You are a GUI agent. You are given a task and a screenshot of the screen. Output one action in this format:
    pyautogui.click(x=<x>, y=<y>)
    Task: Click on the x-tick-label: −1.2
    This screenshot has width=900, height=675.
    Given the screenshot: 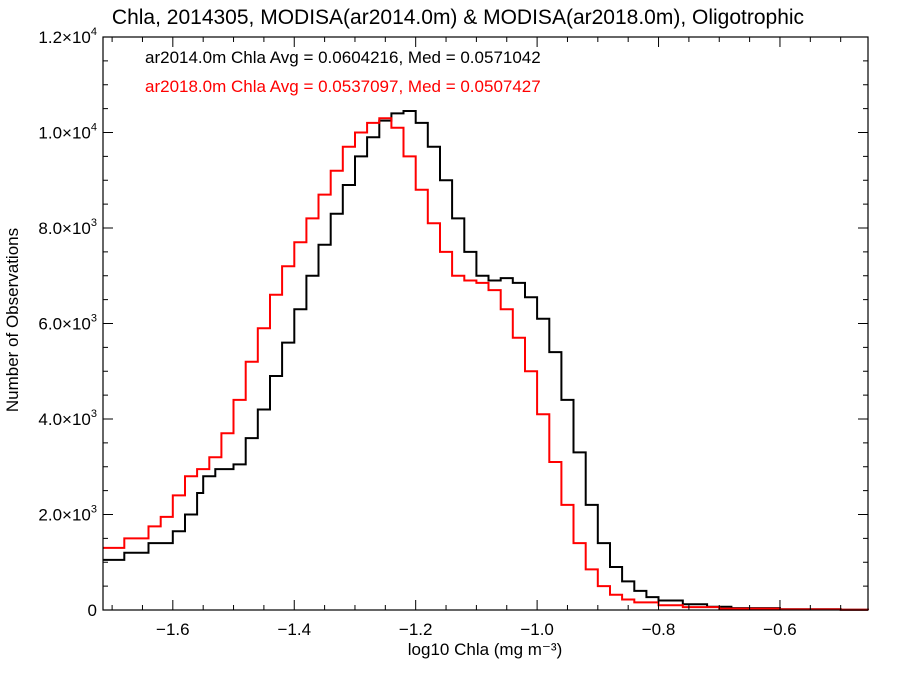 What is the action you would take?
    pyautogui.click(x=416, y=629)
    